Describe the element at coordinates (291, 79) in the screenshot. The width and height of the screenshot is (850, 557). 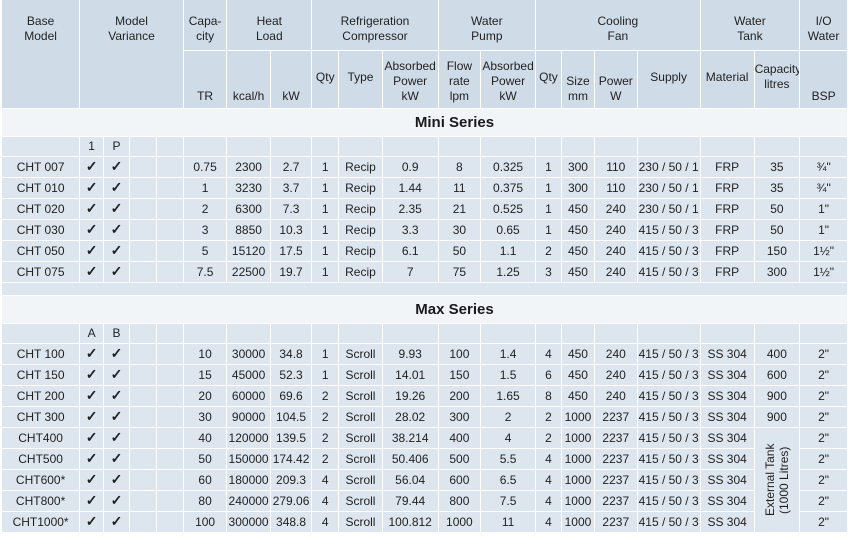
I see `subheader-kw: kW` at that location.